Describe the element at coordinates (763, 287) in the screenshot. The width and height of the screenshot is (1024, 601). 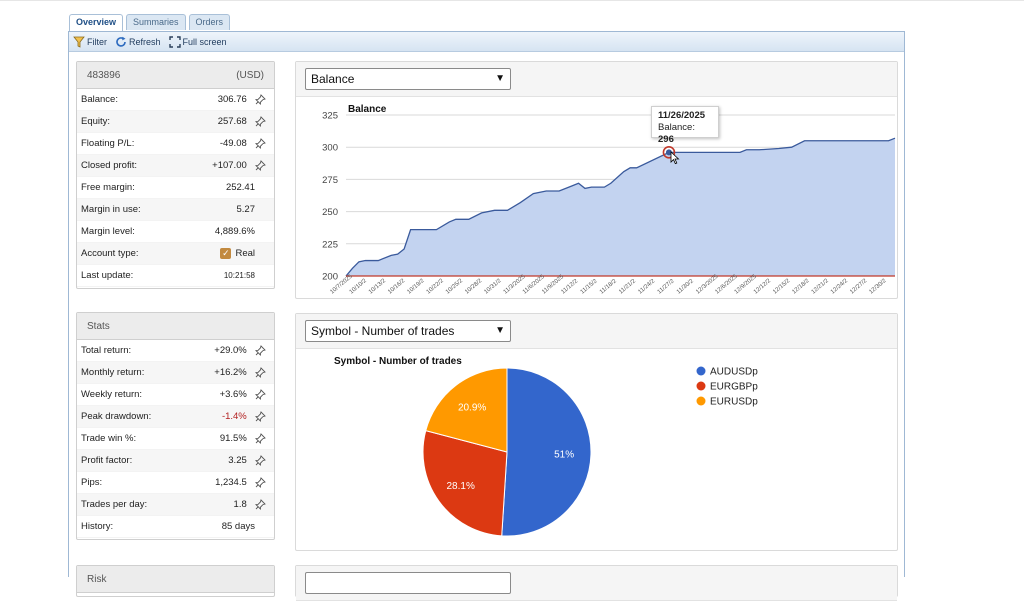
I see `x-tick-label: 12/12/2` at that location.